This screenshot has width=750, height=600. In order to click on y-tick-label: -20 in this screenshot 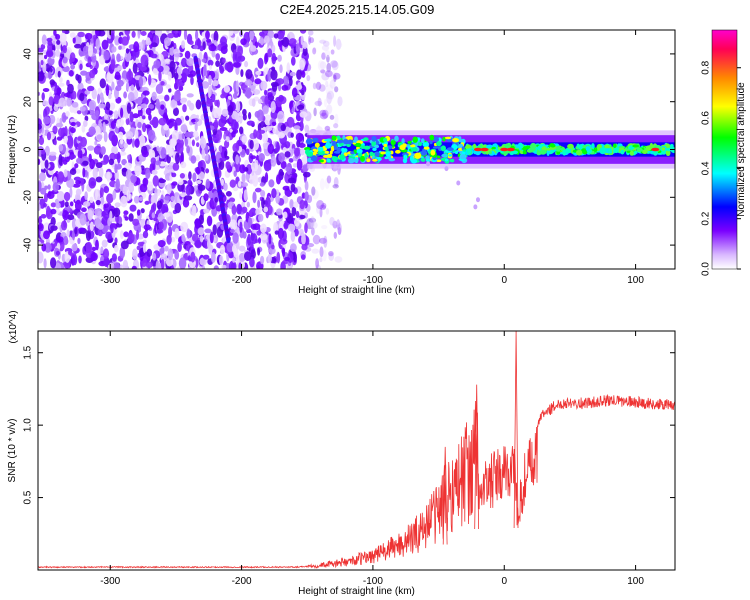, I will do `click(28, 197)`.